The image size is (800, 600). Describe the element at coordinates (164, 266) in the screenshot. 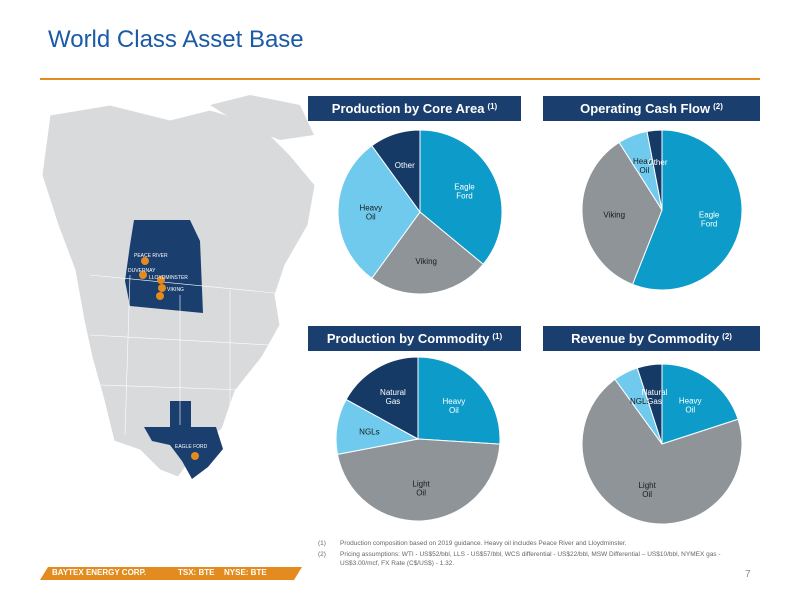

I see `map-region-alberta-saskatchewan` at that location.